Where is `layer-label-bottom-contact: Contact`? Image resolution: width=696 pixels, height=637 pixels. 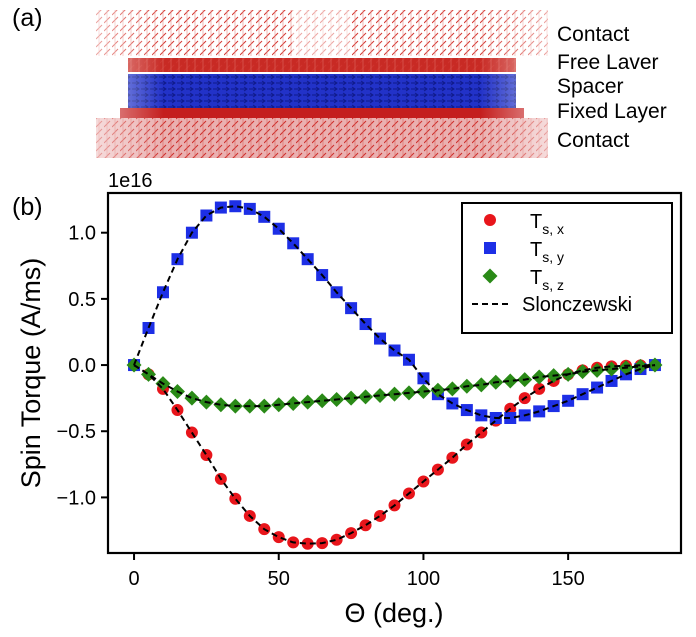
layer-label-bottom-contact: Contact is located at coordinates (593, 140).